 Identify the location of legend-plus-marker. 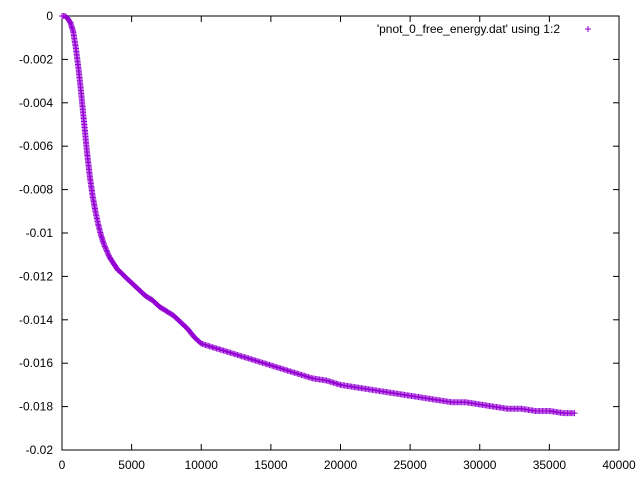
(588, 29).